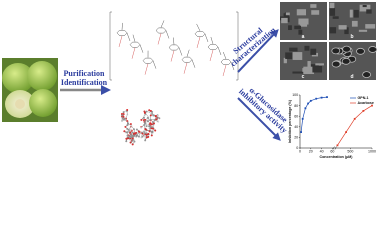 The image size is (378, 240). What do you see at coordinates (30, 90) in the screenshot?
I see `guava-photo` at bounding box center [30, 90].